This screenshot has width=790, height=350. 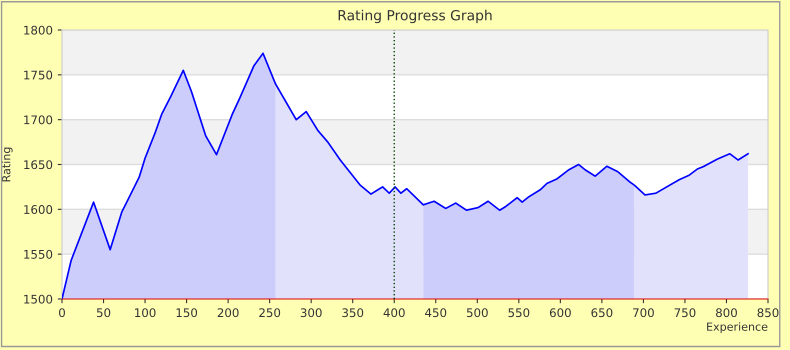 I want to click on x-tick-label: 400, so click(x=394, y=313).